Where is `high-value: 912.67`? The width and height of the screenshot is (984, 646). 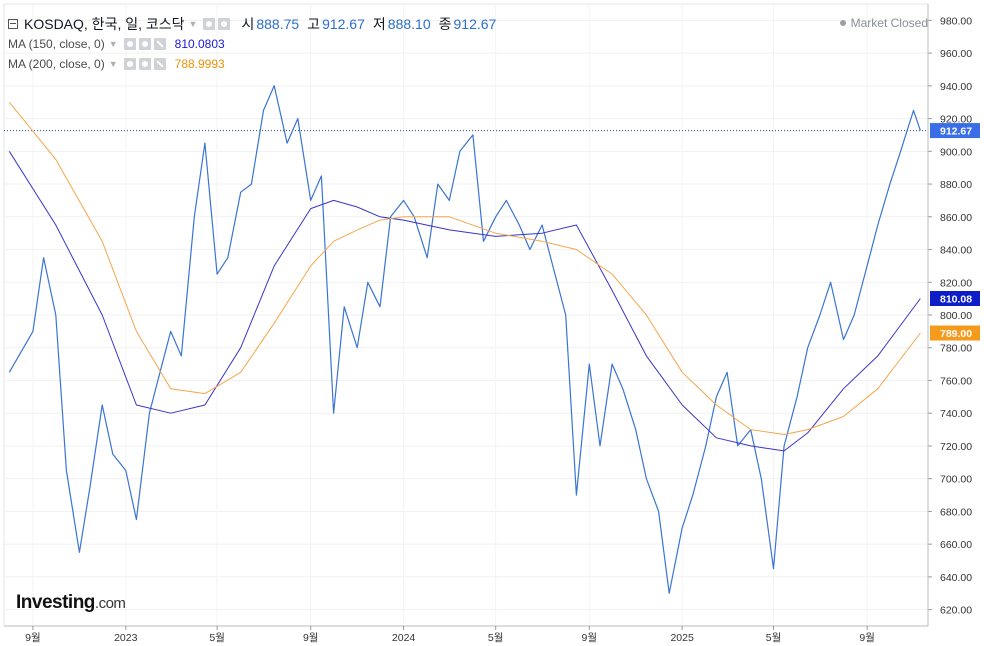 high-value: 912.67 is located at coordinates (343, 24).